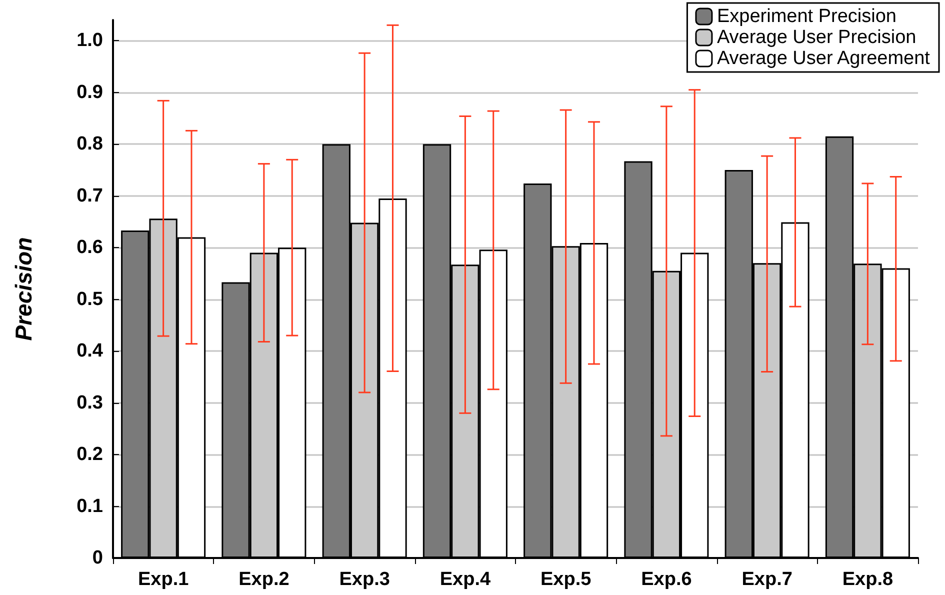 This screenshot has height=595, width=945. I want to click on y-tick-label: 0.8, so click(89, 144).